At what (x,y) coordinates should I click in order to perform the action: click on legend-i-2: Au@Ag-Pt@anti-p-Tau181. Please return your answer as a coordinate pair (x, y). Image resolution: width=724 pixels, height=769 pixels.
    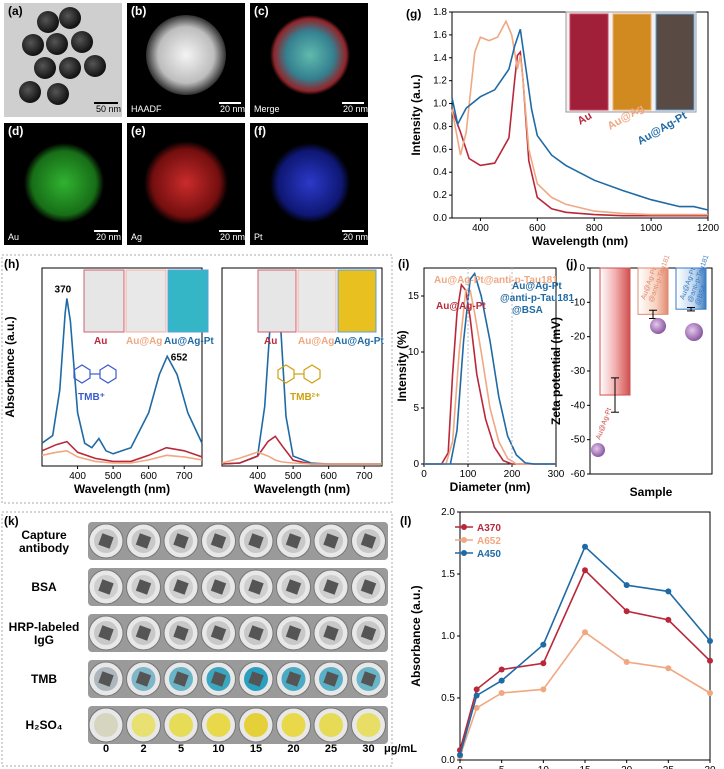
    Looking at the image, I should click on (496, 280).